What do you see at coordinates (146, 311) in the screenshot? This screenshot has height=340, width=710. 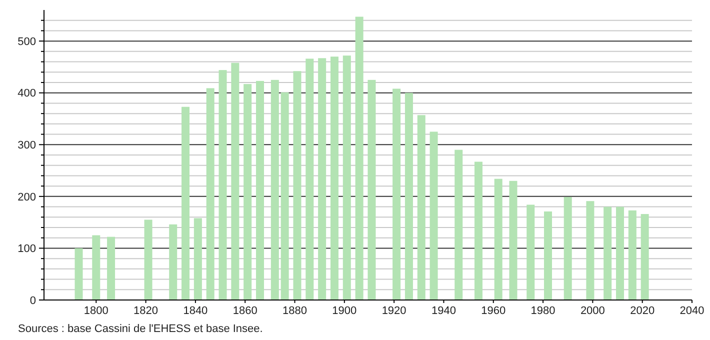 I see `x-tick-label: 1820` at bounding box center [146, 311].